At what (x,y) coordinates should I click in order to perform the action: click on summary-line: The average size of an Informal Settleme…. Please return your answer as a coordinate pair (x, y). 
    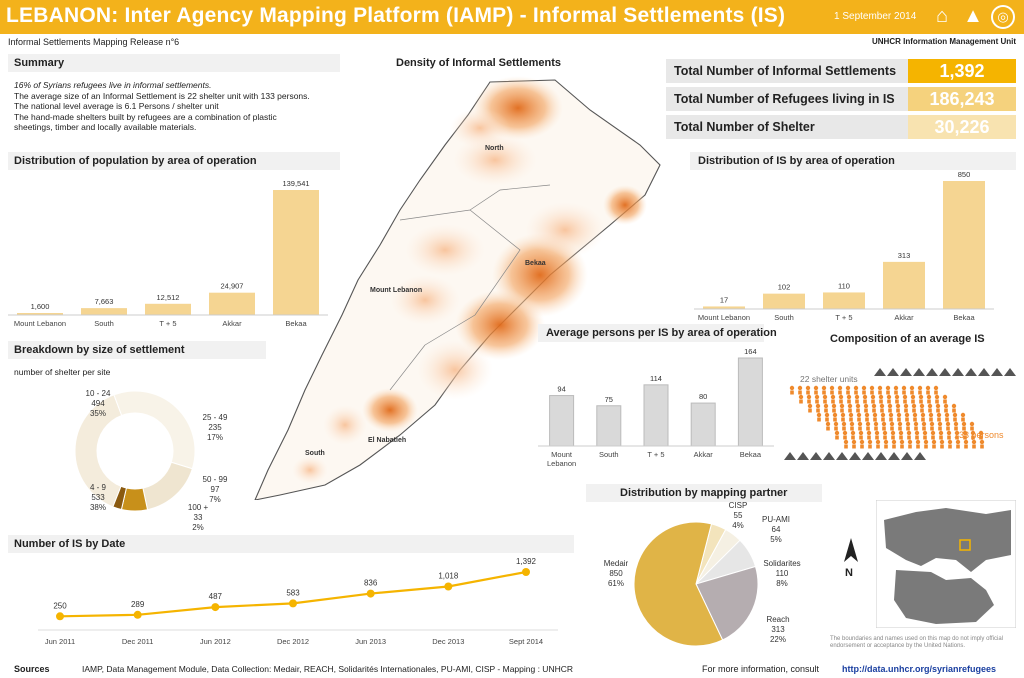
    Looking at the image, I should click on (162, 95).